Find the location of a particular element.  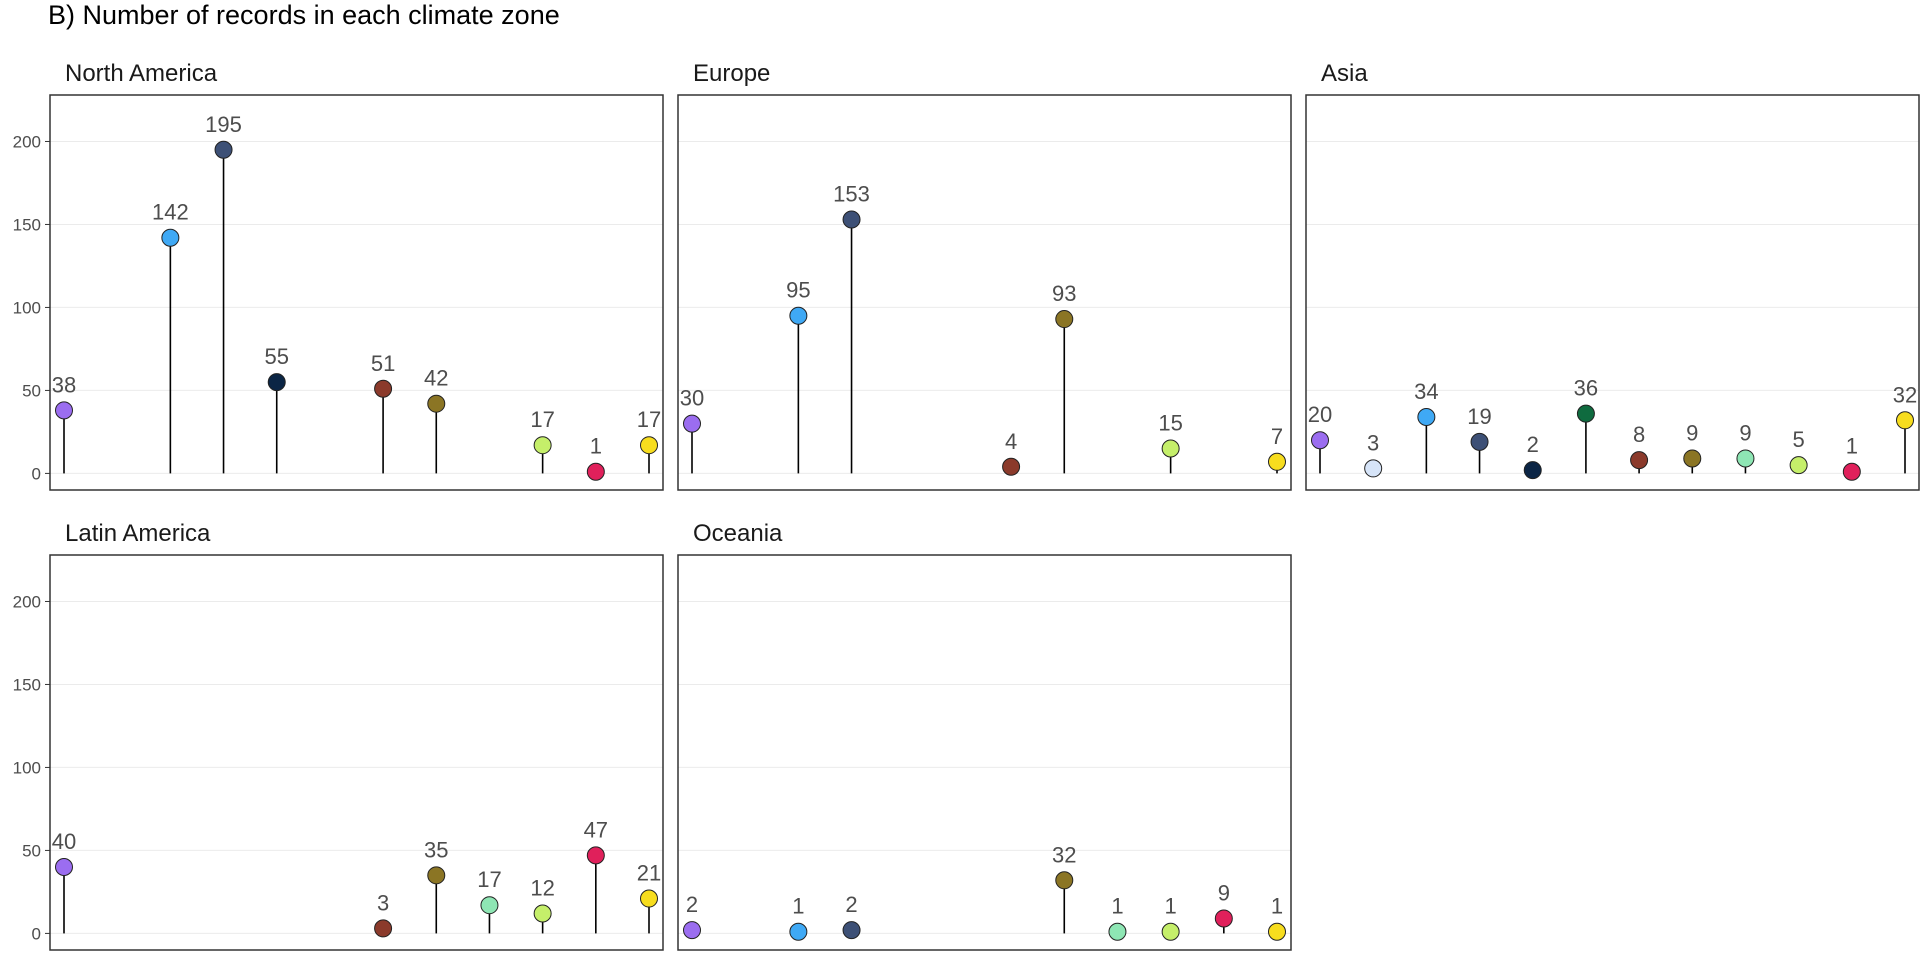

panel-oceania: Oceania 2 1 2 32 1 1 9 1 is located at coordinates (984, 735).